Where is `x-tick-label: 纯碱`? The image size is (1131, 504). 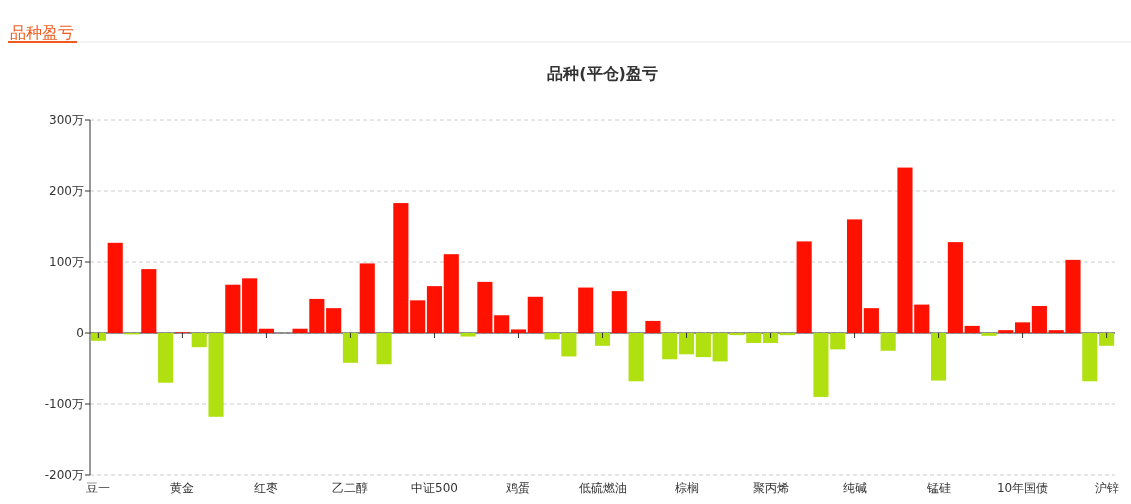
x-tick-label: 纯碱 is located at coordinates (854, 488).